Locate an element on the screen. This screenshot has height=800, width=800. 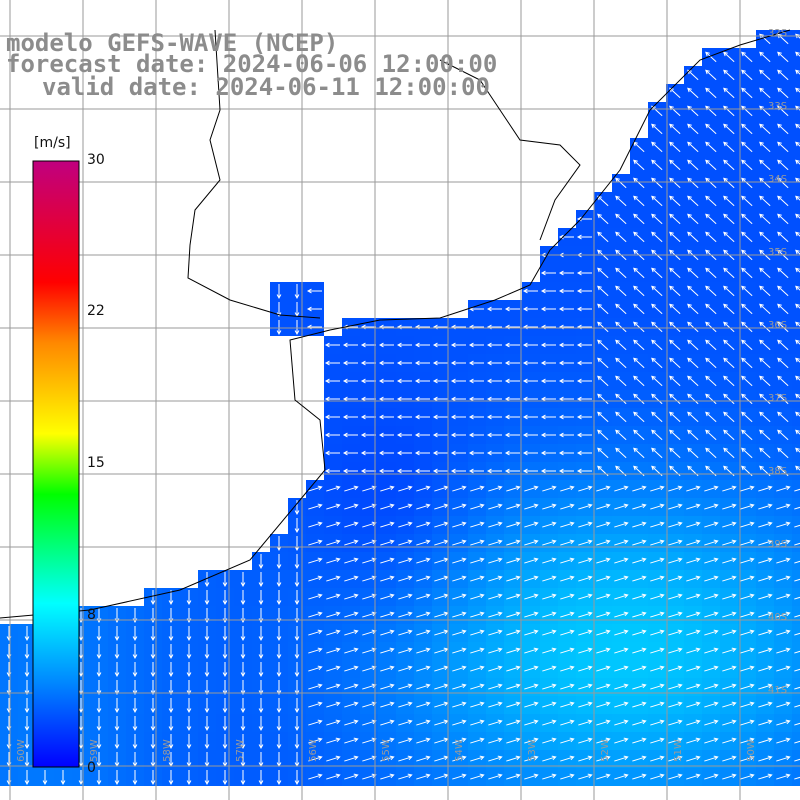
latitude-label: 34S is located at coordinates (778, 179).